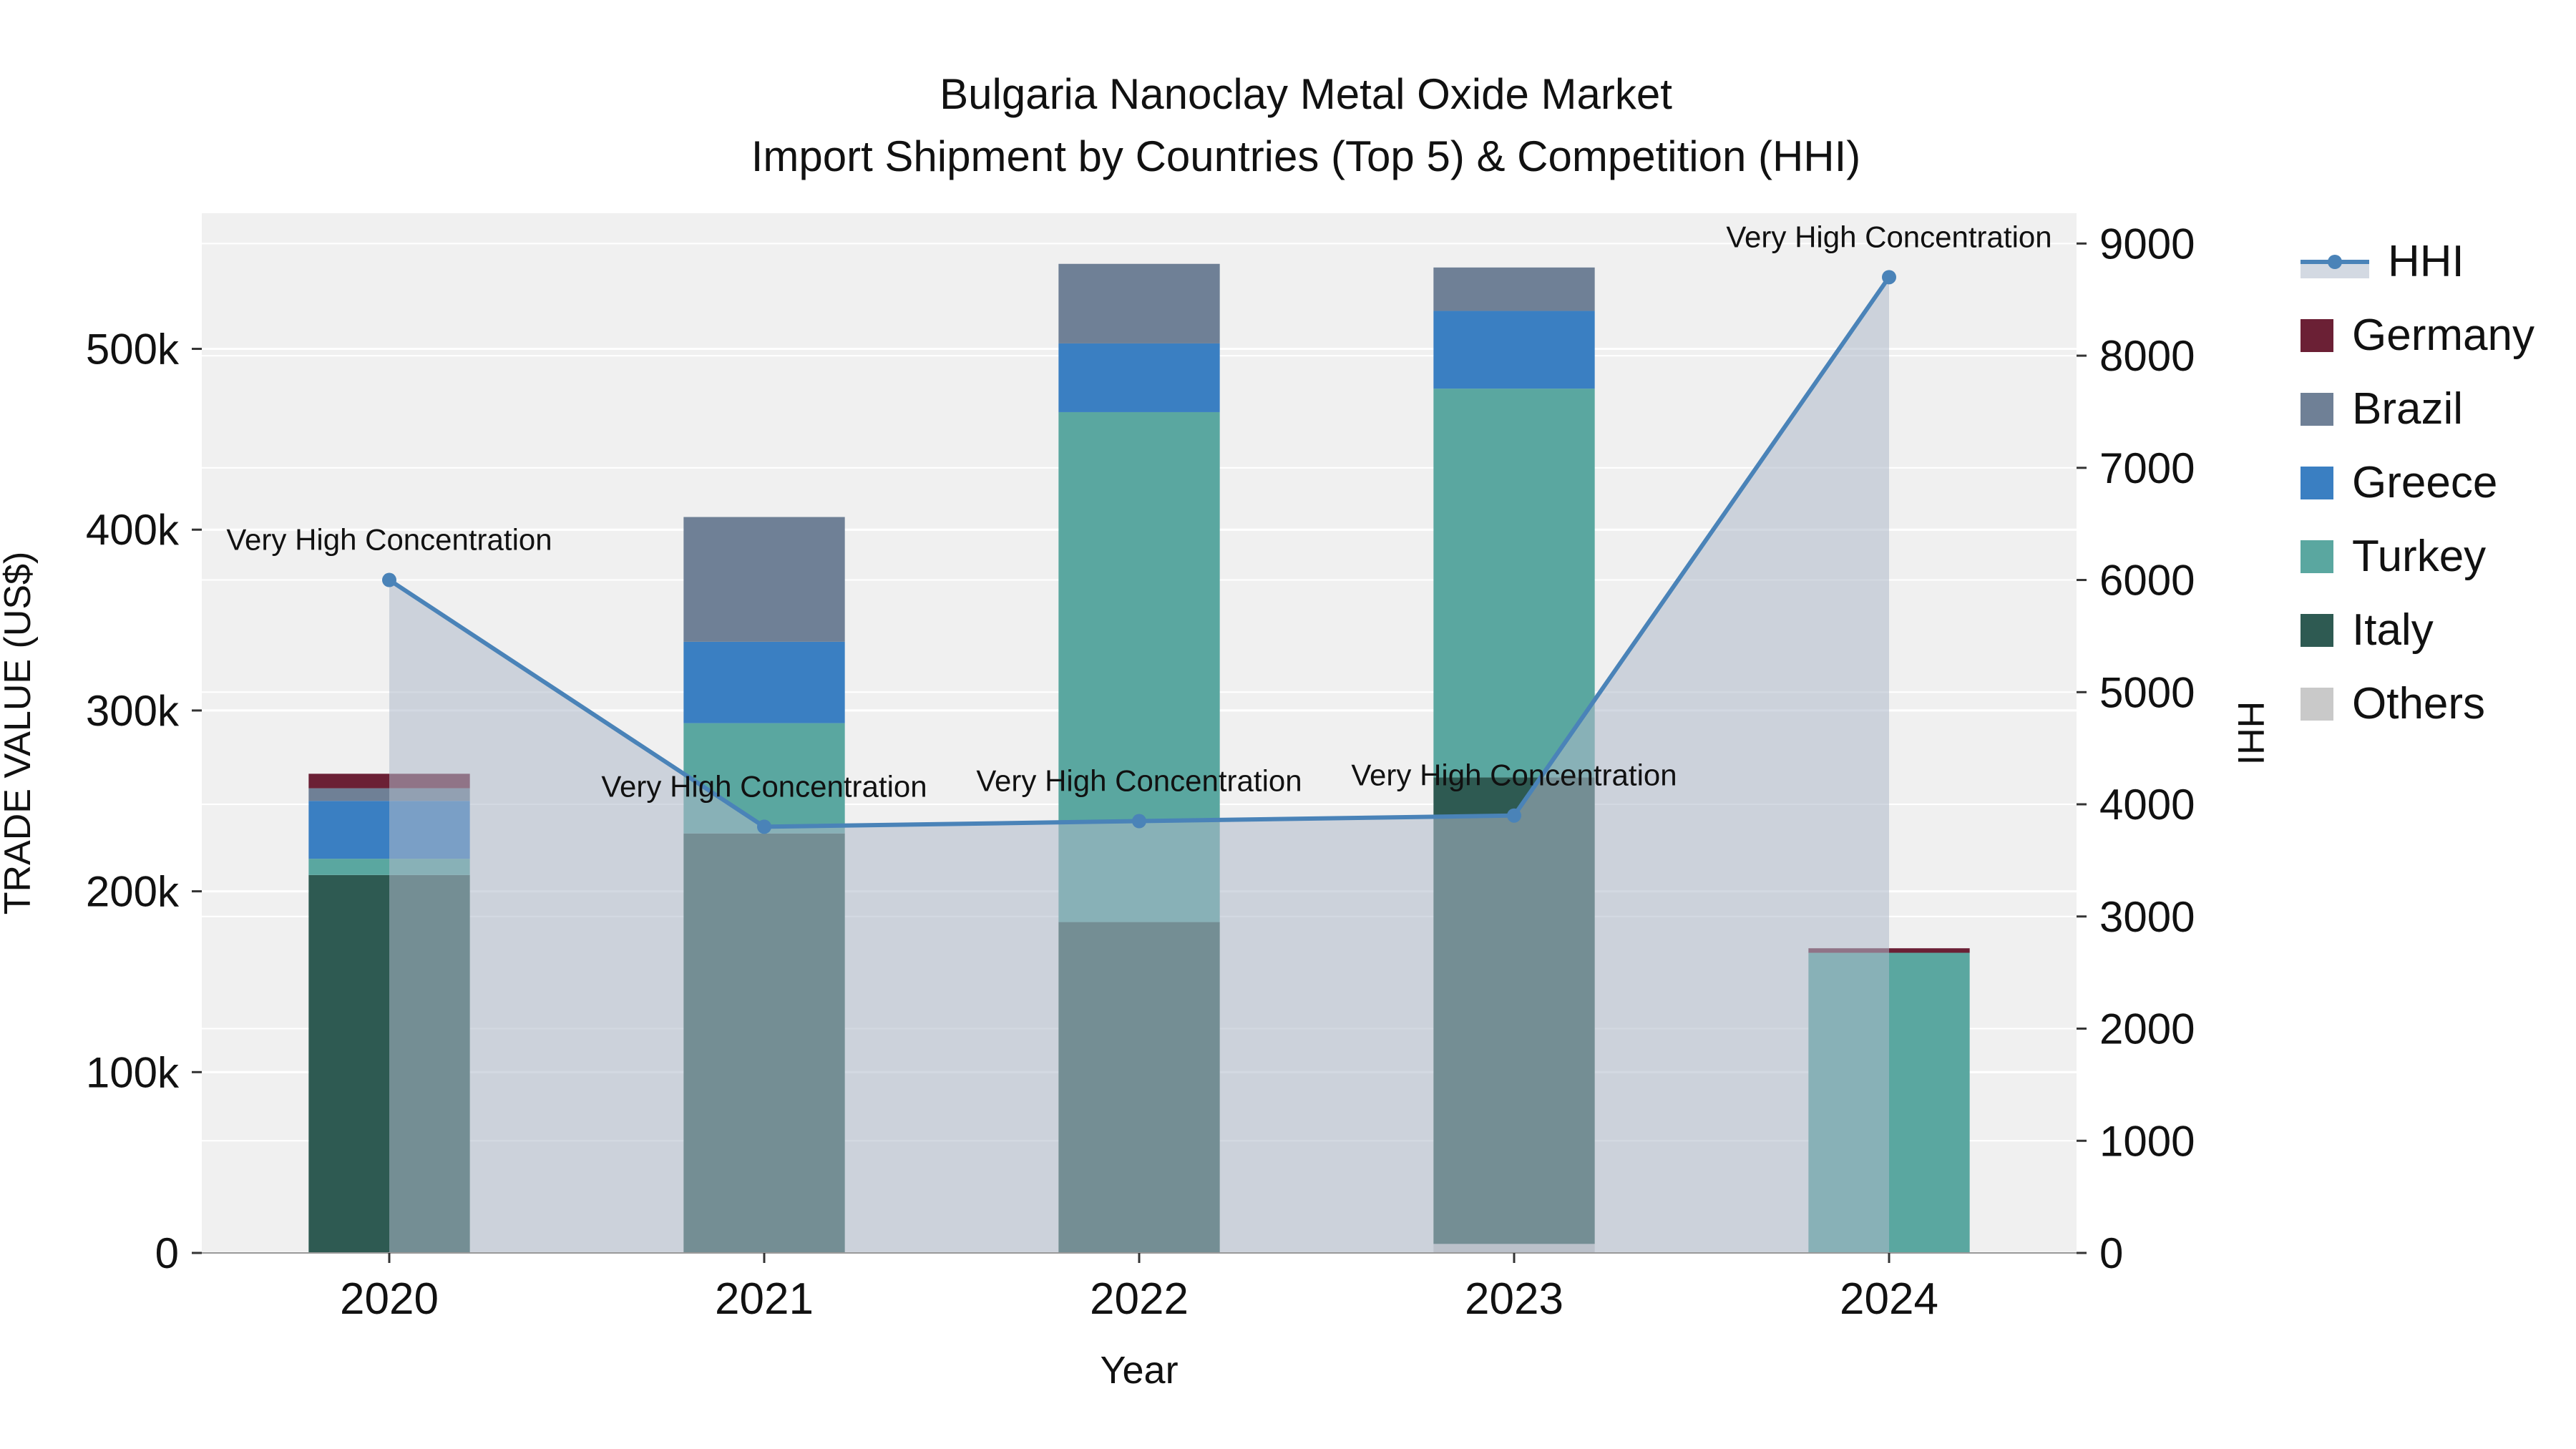 The image size is (2576, 1449). I want to click on x-tick-label-2022: 2022, so click(1139, 1299).